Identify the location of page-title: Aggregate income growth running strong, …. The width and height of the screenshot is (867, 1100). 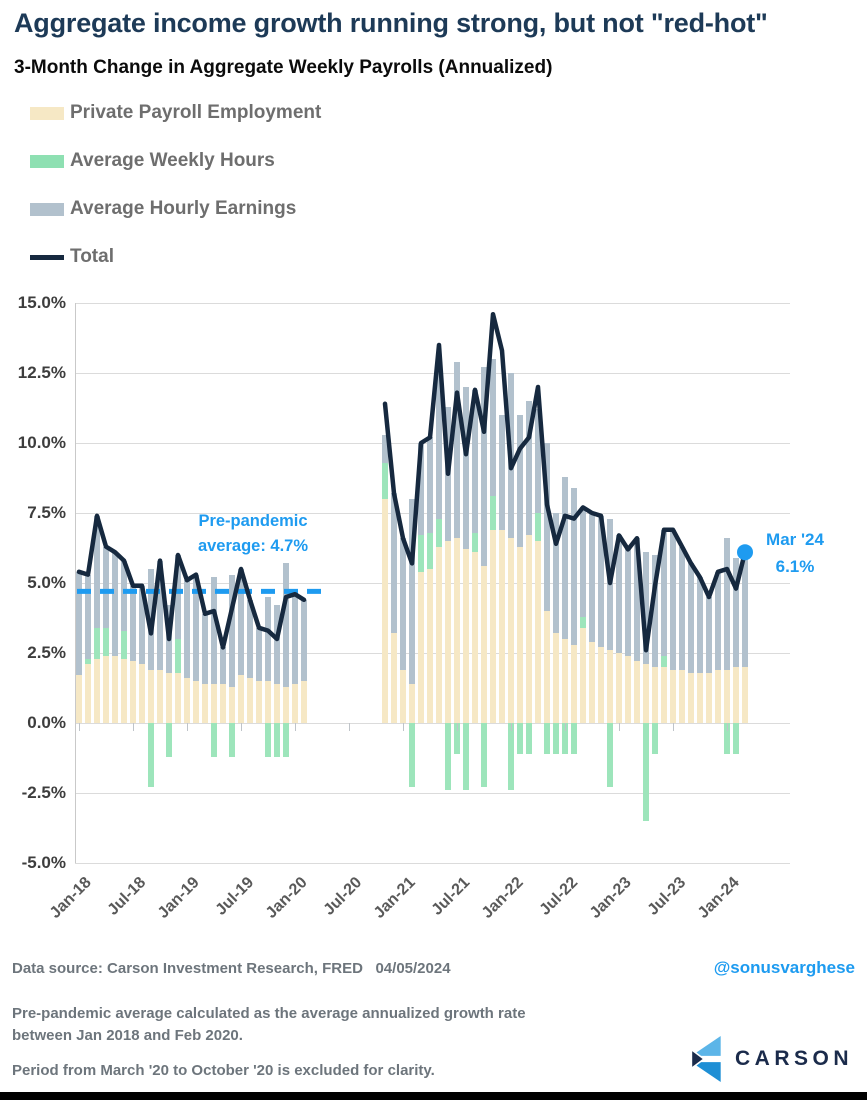
(391, 23).